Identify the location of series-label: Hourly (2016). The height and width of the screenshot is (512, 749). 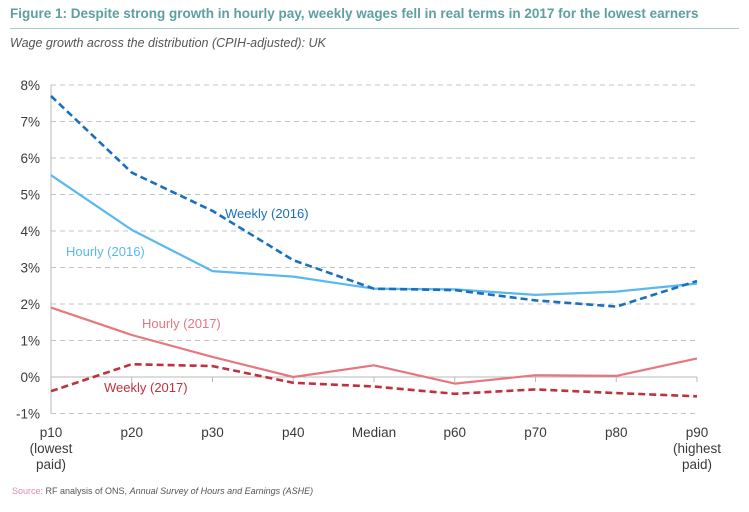
(105, 251).